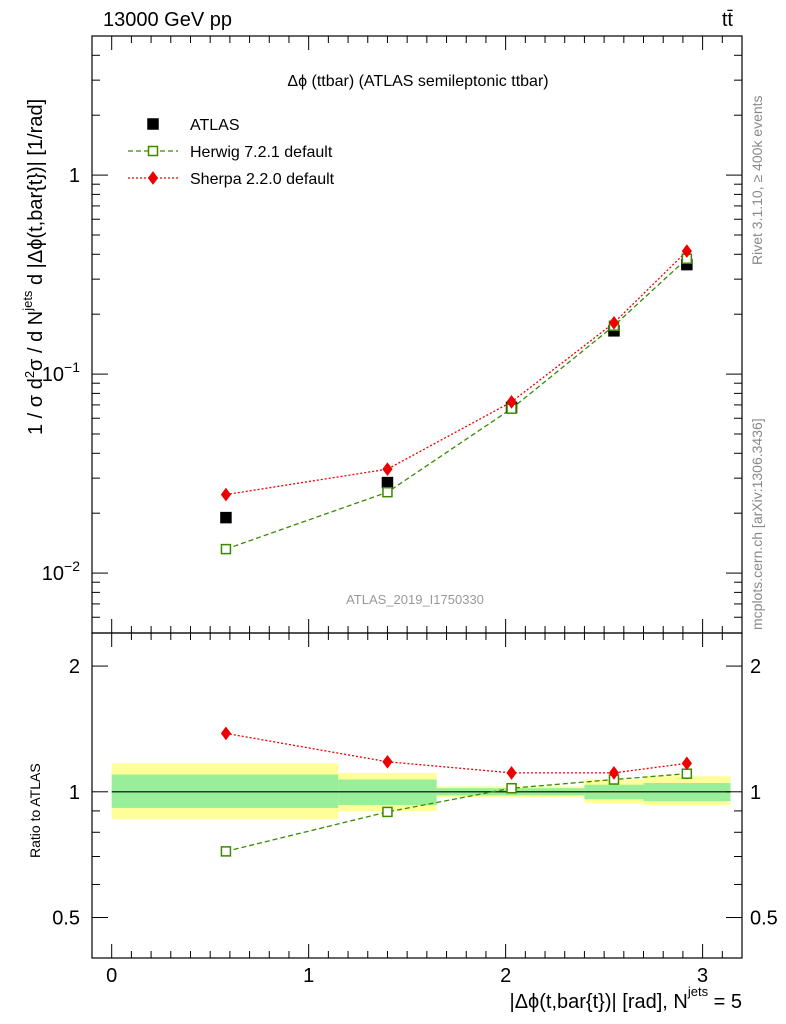 This screenshot has height=1024, width=786. Describe the element at coordinates (764, 919) in the screenshot. I see `ratio-y-tick-label-right: 0.5` at that location.